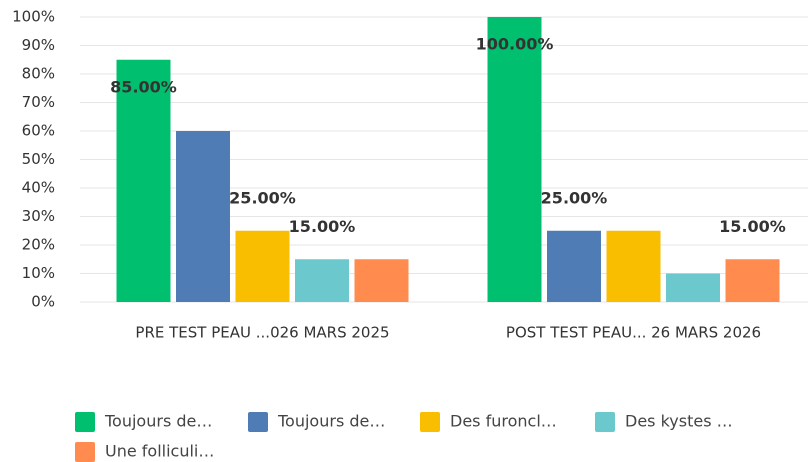  What do you see at coordinates (38, 273) in the screenshot?
I see `y-tick-label: 10%` at bounding box center [38, 273].